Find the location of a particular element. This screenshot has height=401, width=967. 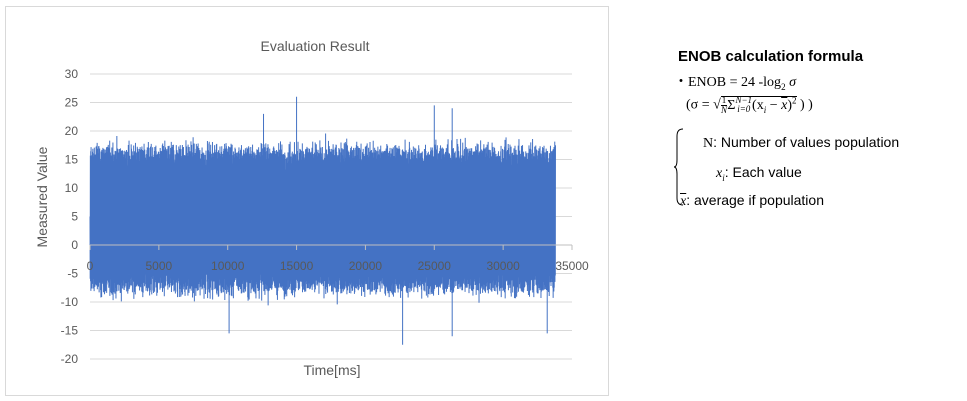

x-tick-label: 35000 is located at coordinates (572, 266).